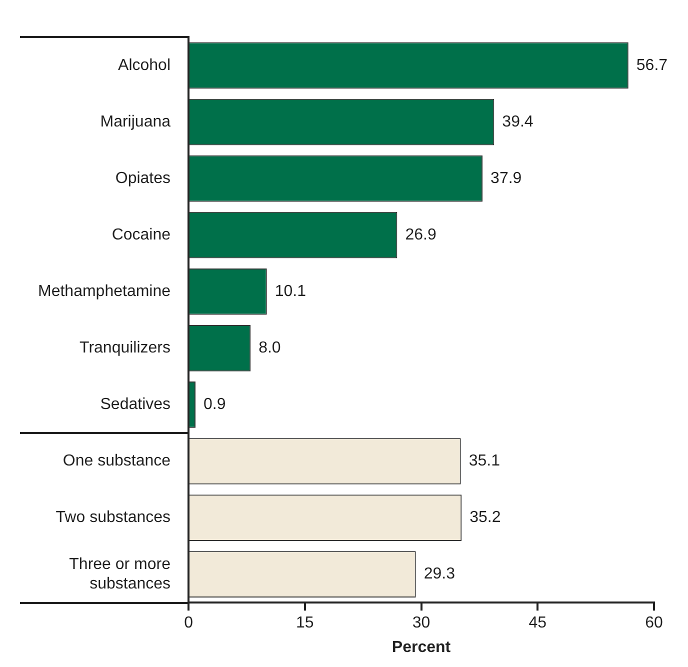 Image resolution: width=688 pixels, height=667 pixels. Describe the element at coordinates (116, 461) in the screenshot. I see `y-tick-label: One substance` at that location.